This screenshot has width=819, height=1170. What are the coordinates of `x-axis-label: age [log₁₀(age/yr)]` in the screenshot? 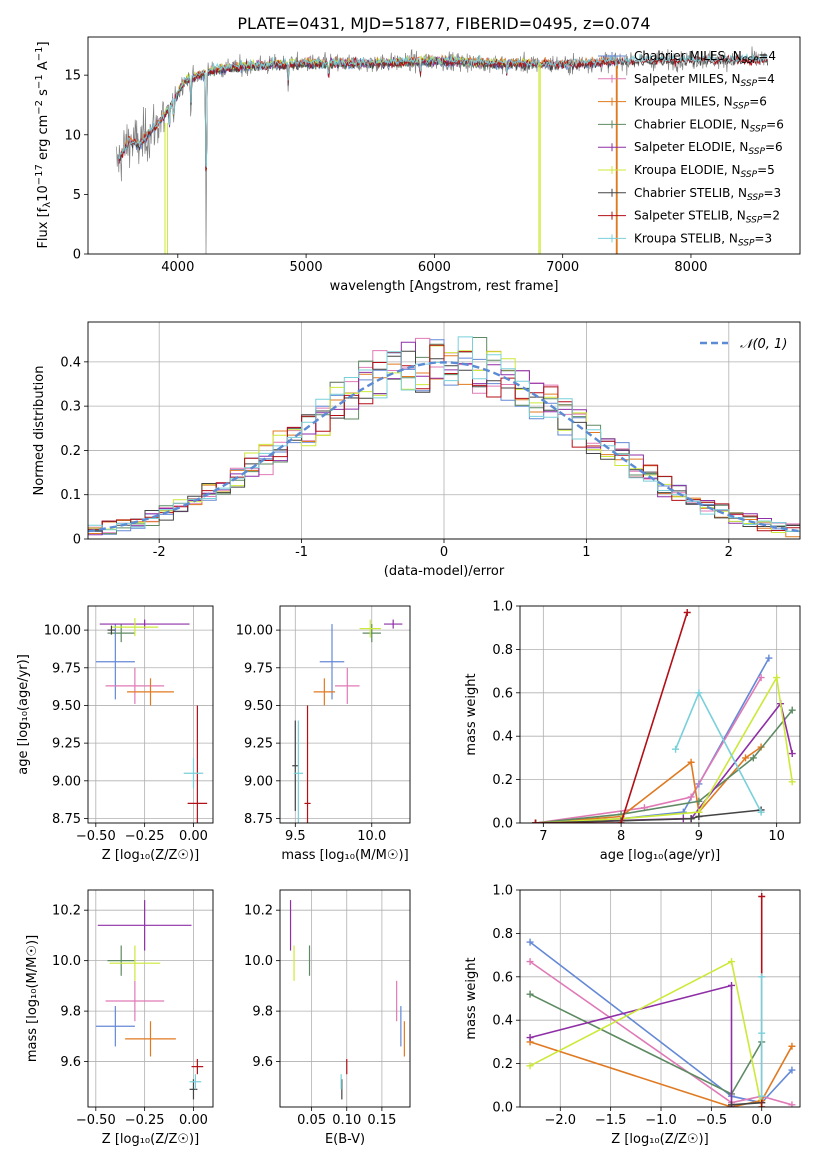 It's located at (660, 855).